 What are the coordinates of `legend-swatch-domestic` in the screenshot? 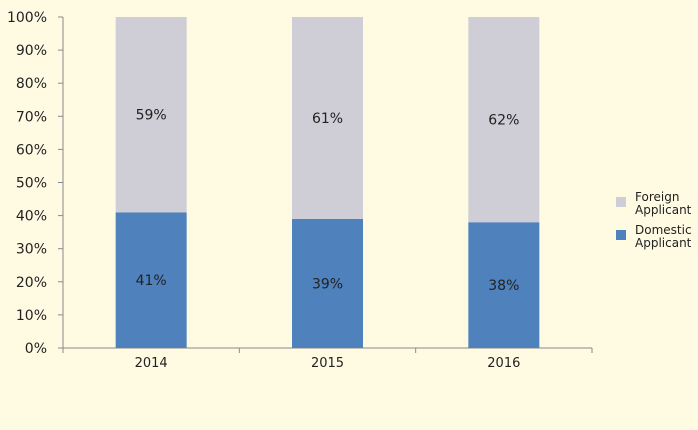 It's located at (621, 235).